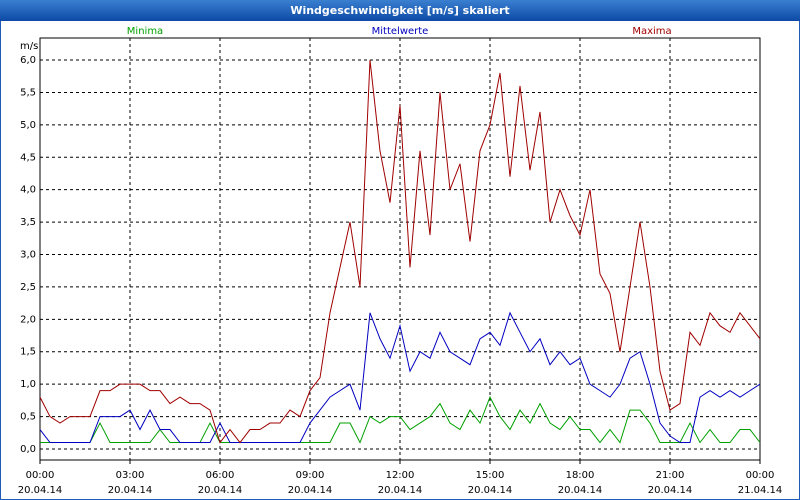 Image resolution: width=800 pixels, height=500 pixels. I want to click on y-tick-label: 0,0, so click(28, 449).